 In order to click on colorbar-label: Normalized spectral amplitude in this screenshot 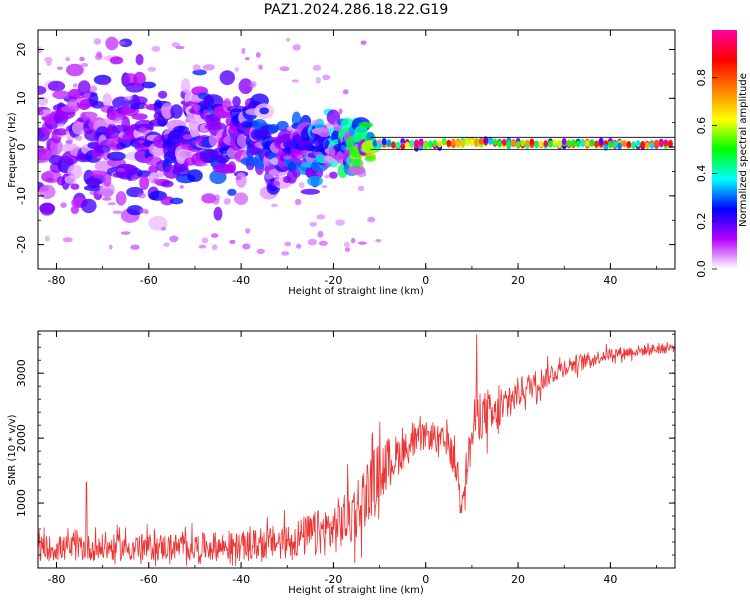, I will do `click(743, 150)`.